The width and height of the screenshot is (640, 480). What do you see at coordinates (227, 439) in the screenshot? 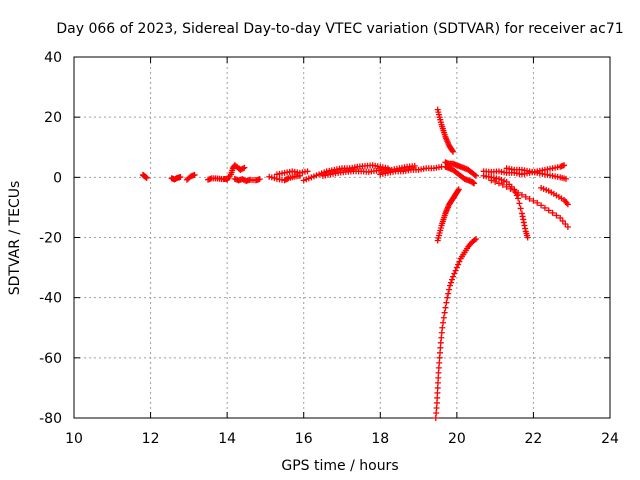
I see `x-tick-label: 14` at bounding box center [227, 439].